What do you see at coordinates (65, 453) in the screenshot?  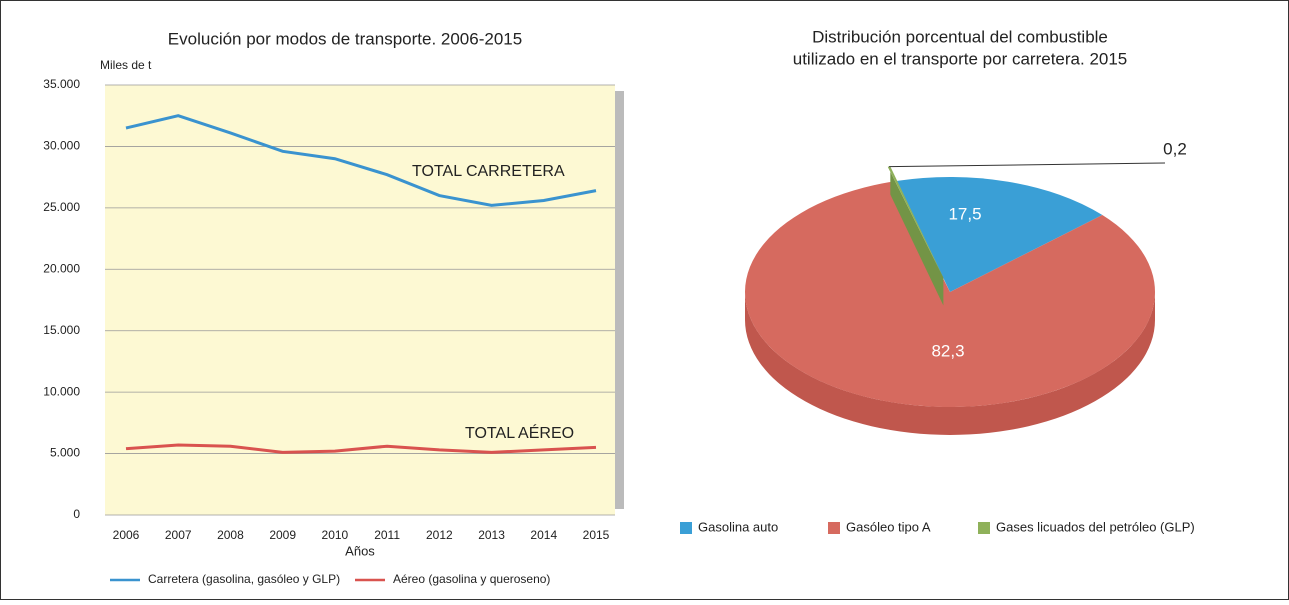 I see `y-tick-label: 5.000` at bounding box center [65, 453].